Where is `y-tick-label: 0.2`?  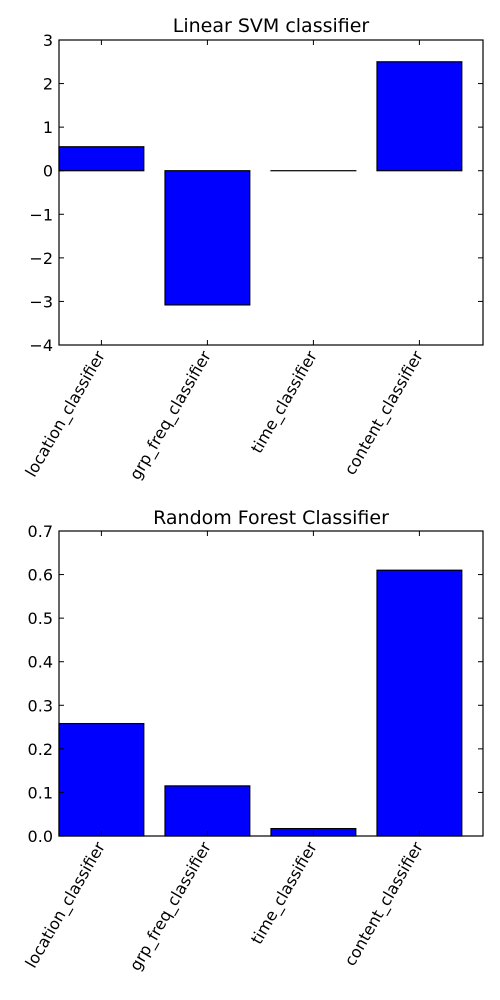
y-tick-label: 0.2 is located at coordinates (40, 749).